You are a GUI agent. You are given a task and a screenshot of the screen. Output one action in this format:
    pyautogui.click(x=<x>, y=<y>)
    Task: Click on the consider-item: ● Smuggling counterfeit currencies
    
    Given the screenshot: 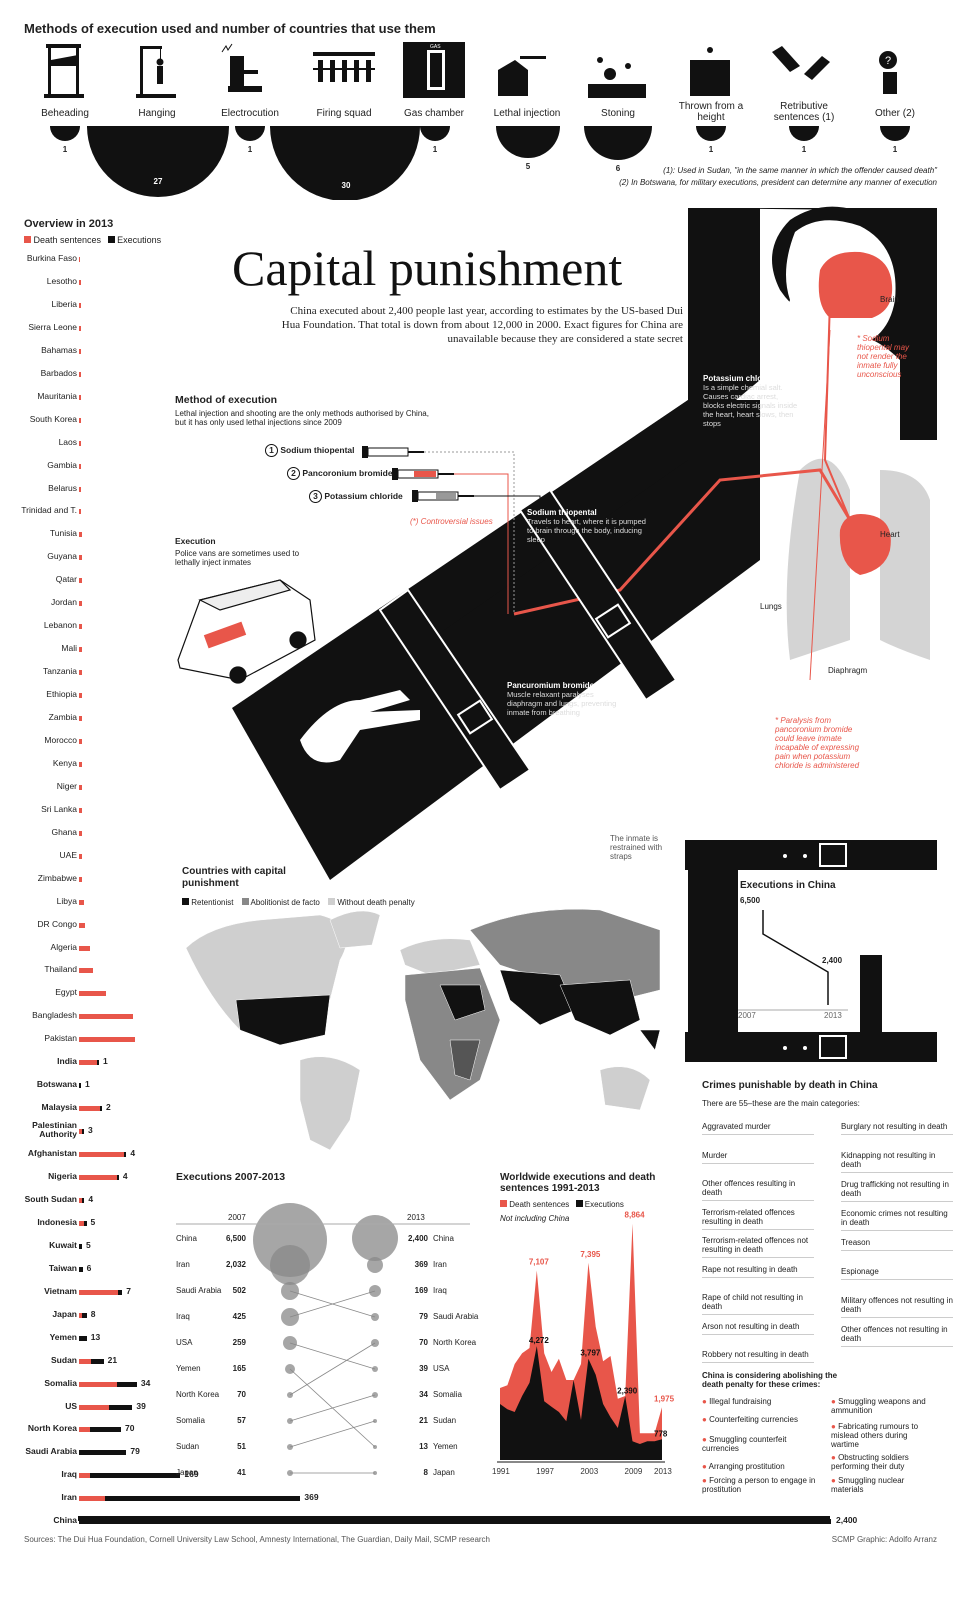 What is the action you would take?
    pyautogui.click(x=744, y=1444)
    